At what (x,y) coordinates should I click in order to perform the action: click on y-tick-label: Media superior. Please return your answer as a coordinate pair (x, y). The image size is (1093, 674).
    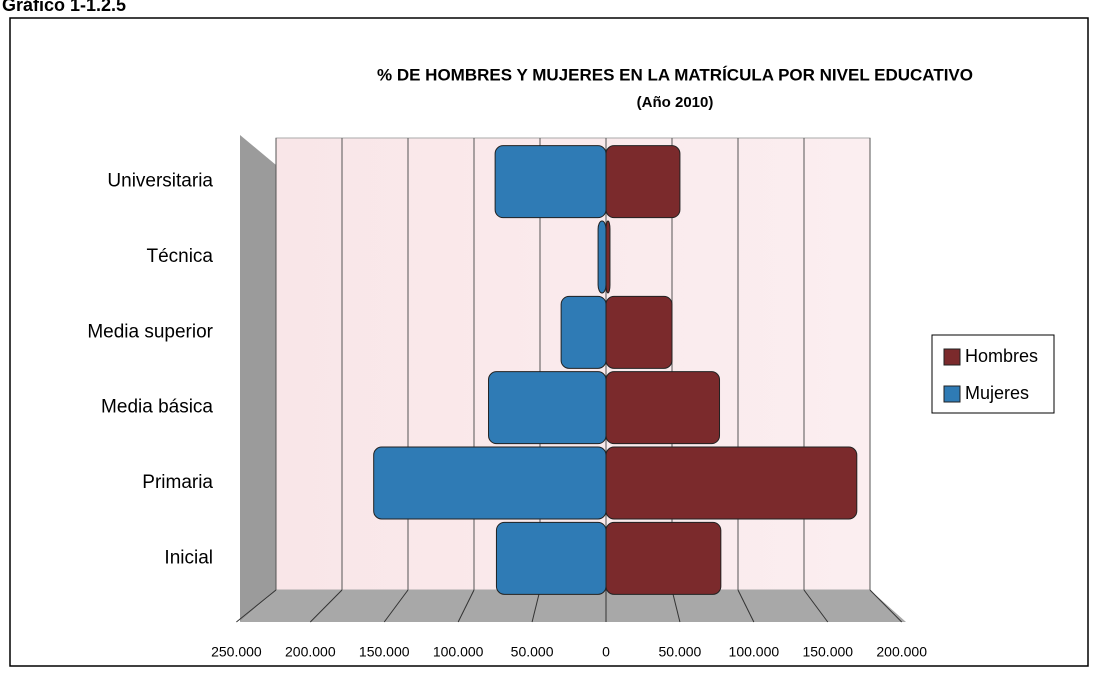
    Looking at the image, I should click on (150, 331).